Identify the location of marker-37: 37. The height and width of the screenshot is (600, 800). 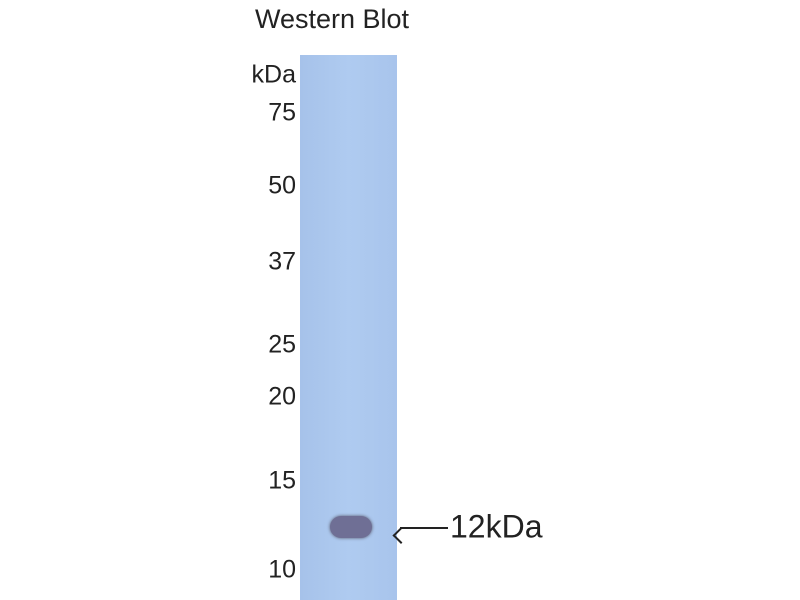
(282, 261).